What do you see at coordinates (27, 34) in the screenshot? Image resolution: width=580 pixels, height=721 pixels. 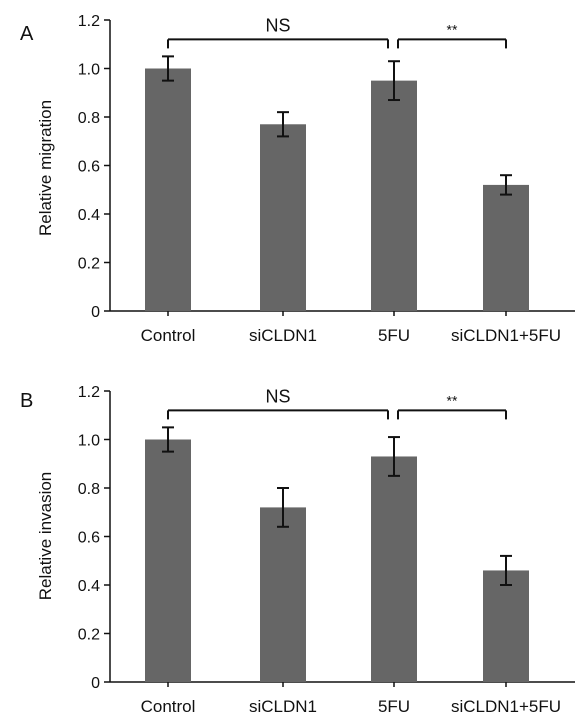 I see `panel-label: A` at bounding box center [27, 34].